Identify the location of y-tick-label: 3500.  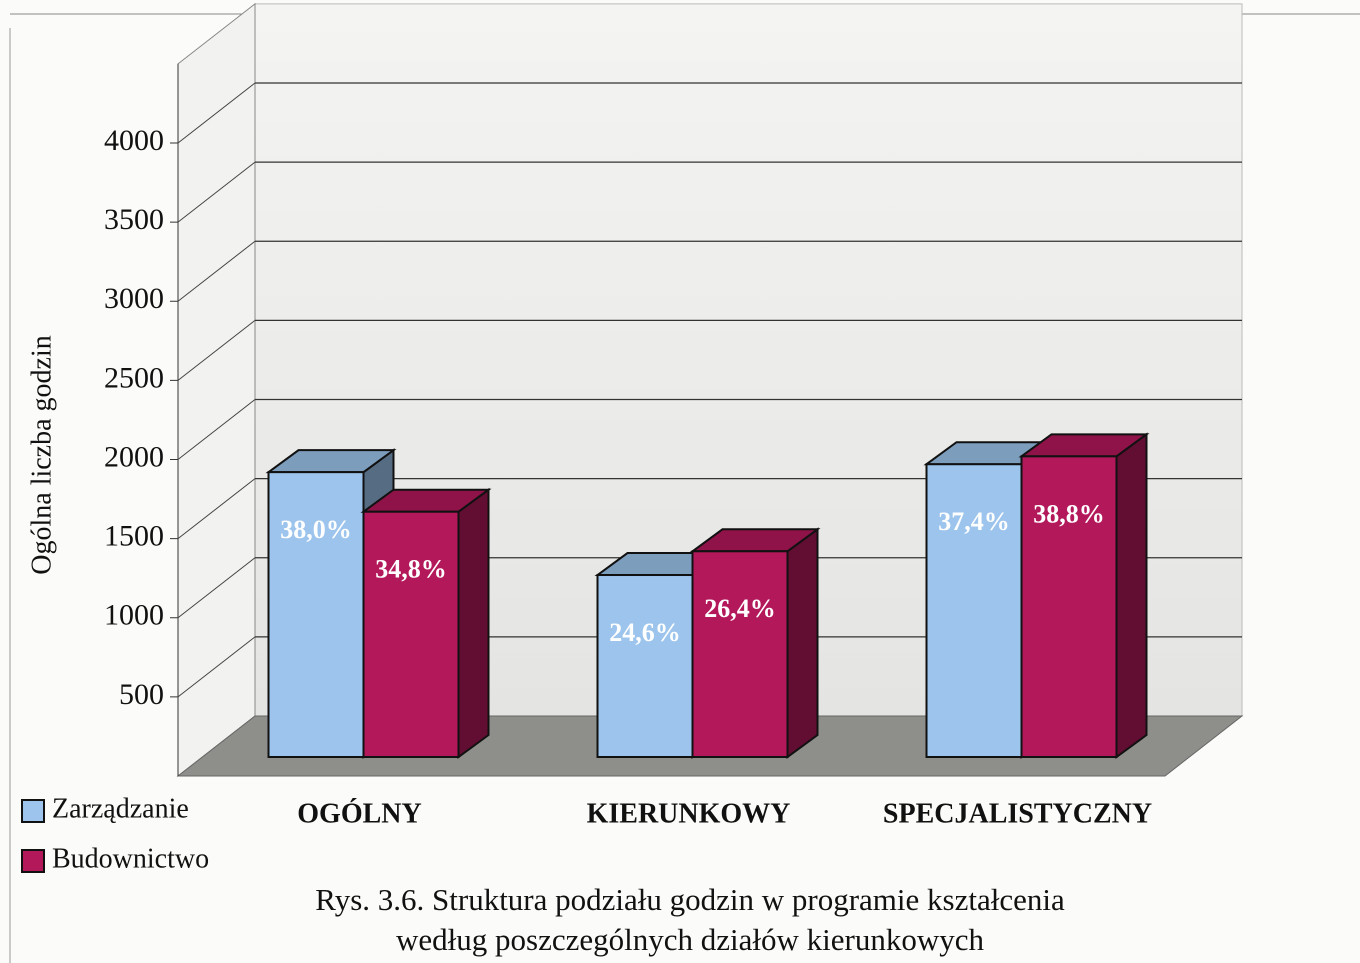
(134, 219).